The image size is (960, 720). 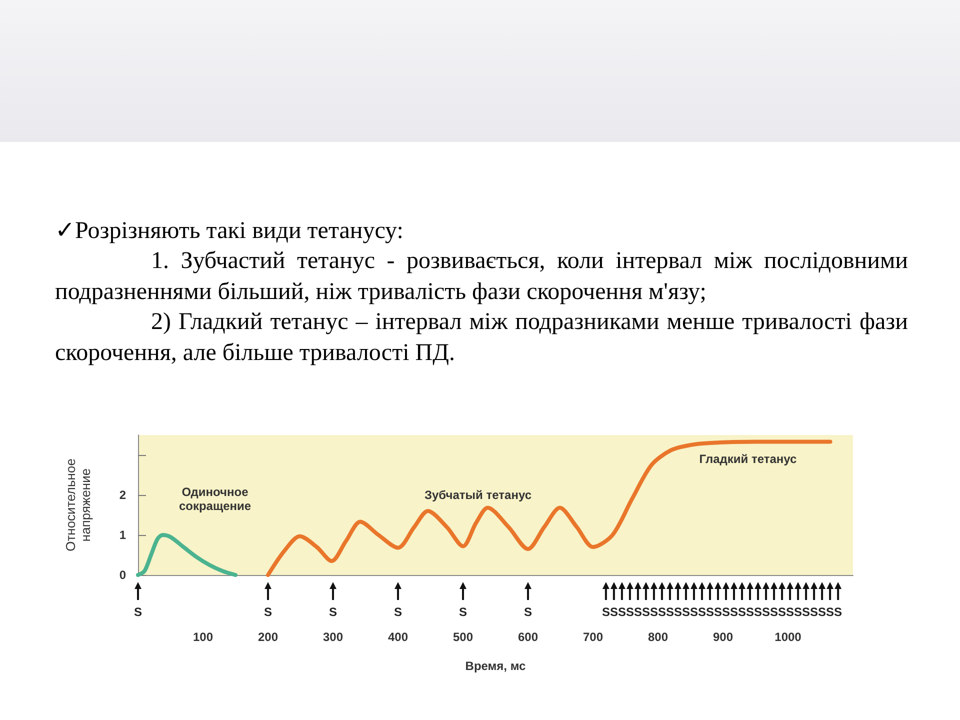 What do you see at coordinates (495, 666) in the screenshot?
I see `x-axis-title: Время, мс` at bounding box center [495, 666].